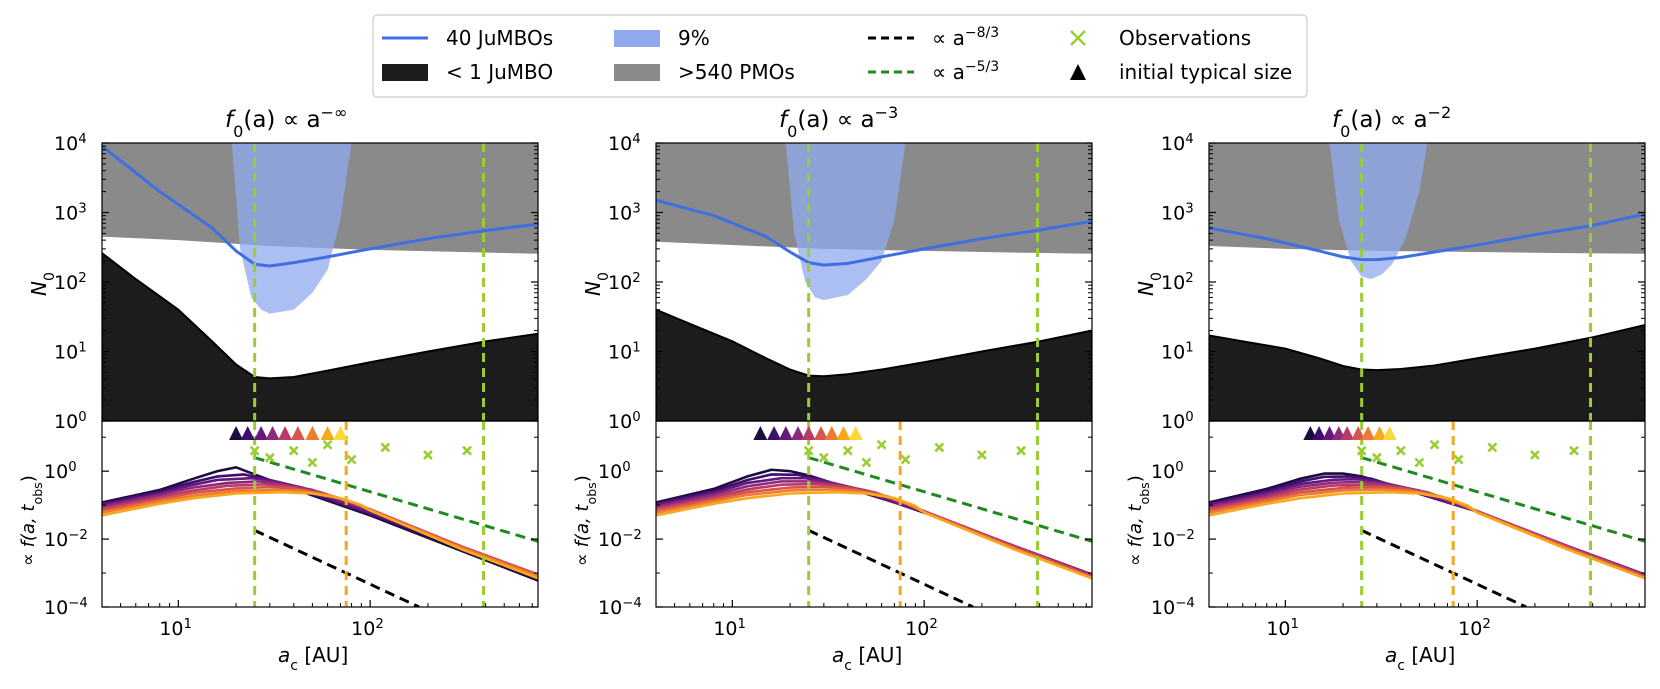  Describe the element at coordinates (1427, 198) in the screenshot. I see `pmo-region` at that location.